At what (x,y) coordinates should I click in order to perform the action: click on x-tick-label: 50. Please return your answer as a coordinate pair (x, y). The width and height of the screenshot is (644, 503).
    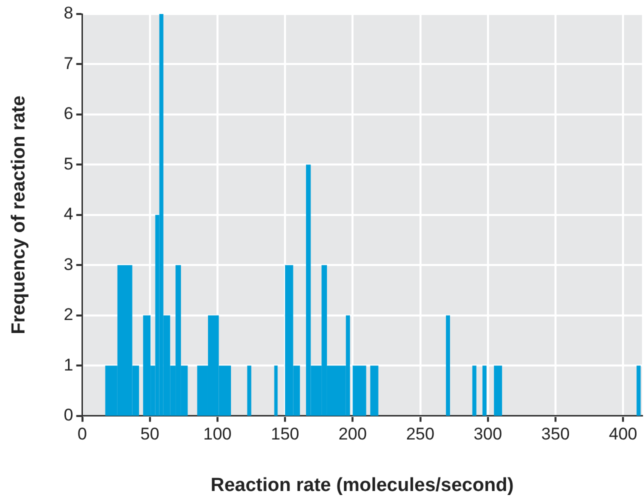
    Looking at the image, I should click on (150, 434).